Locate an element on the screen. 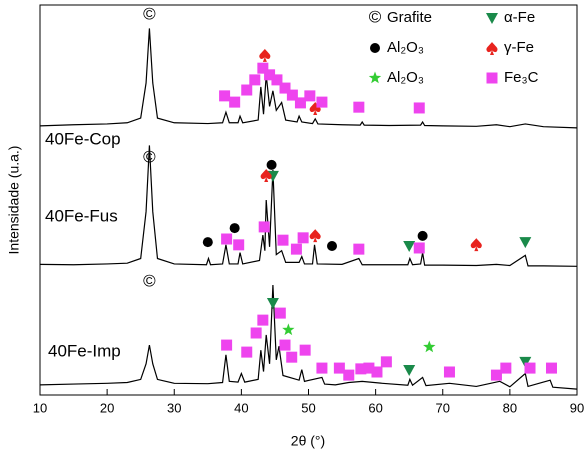 The height and width of the screenshot is (463, 585). sample-label: 40Fe-Imp is located at coordinates (84, 350).